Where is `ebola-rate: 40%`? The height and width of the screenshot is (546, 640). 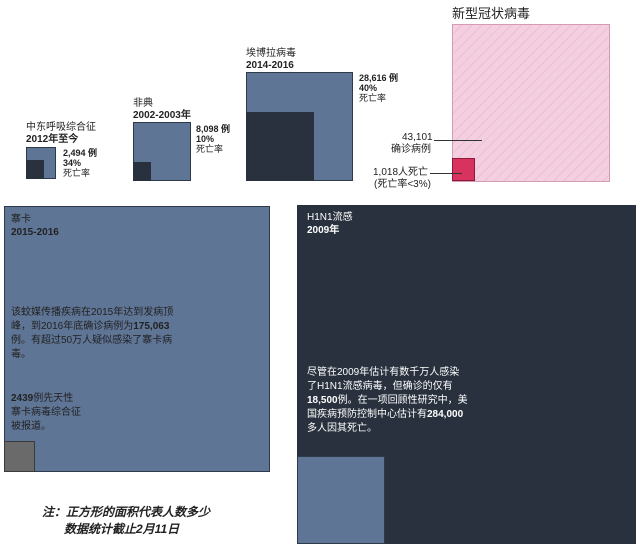 ebola-rate: 40% is located at coordinates (368, 88).